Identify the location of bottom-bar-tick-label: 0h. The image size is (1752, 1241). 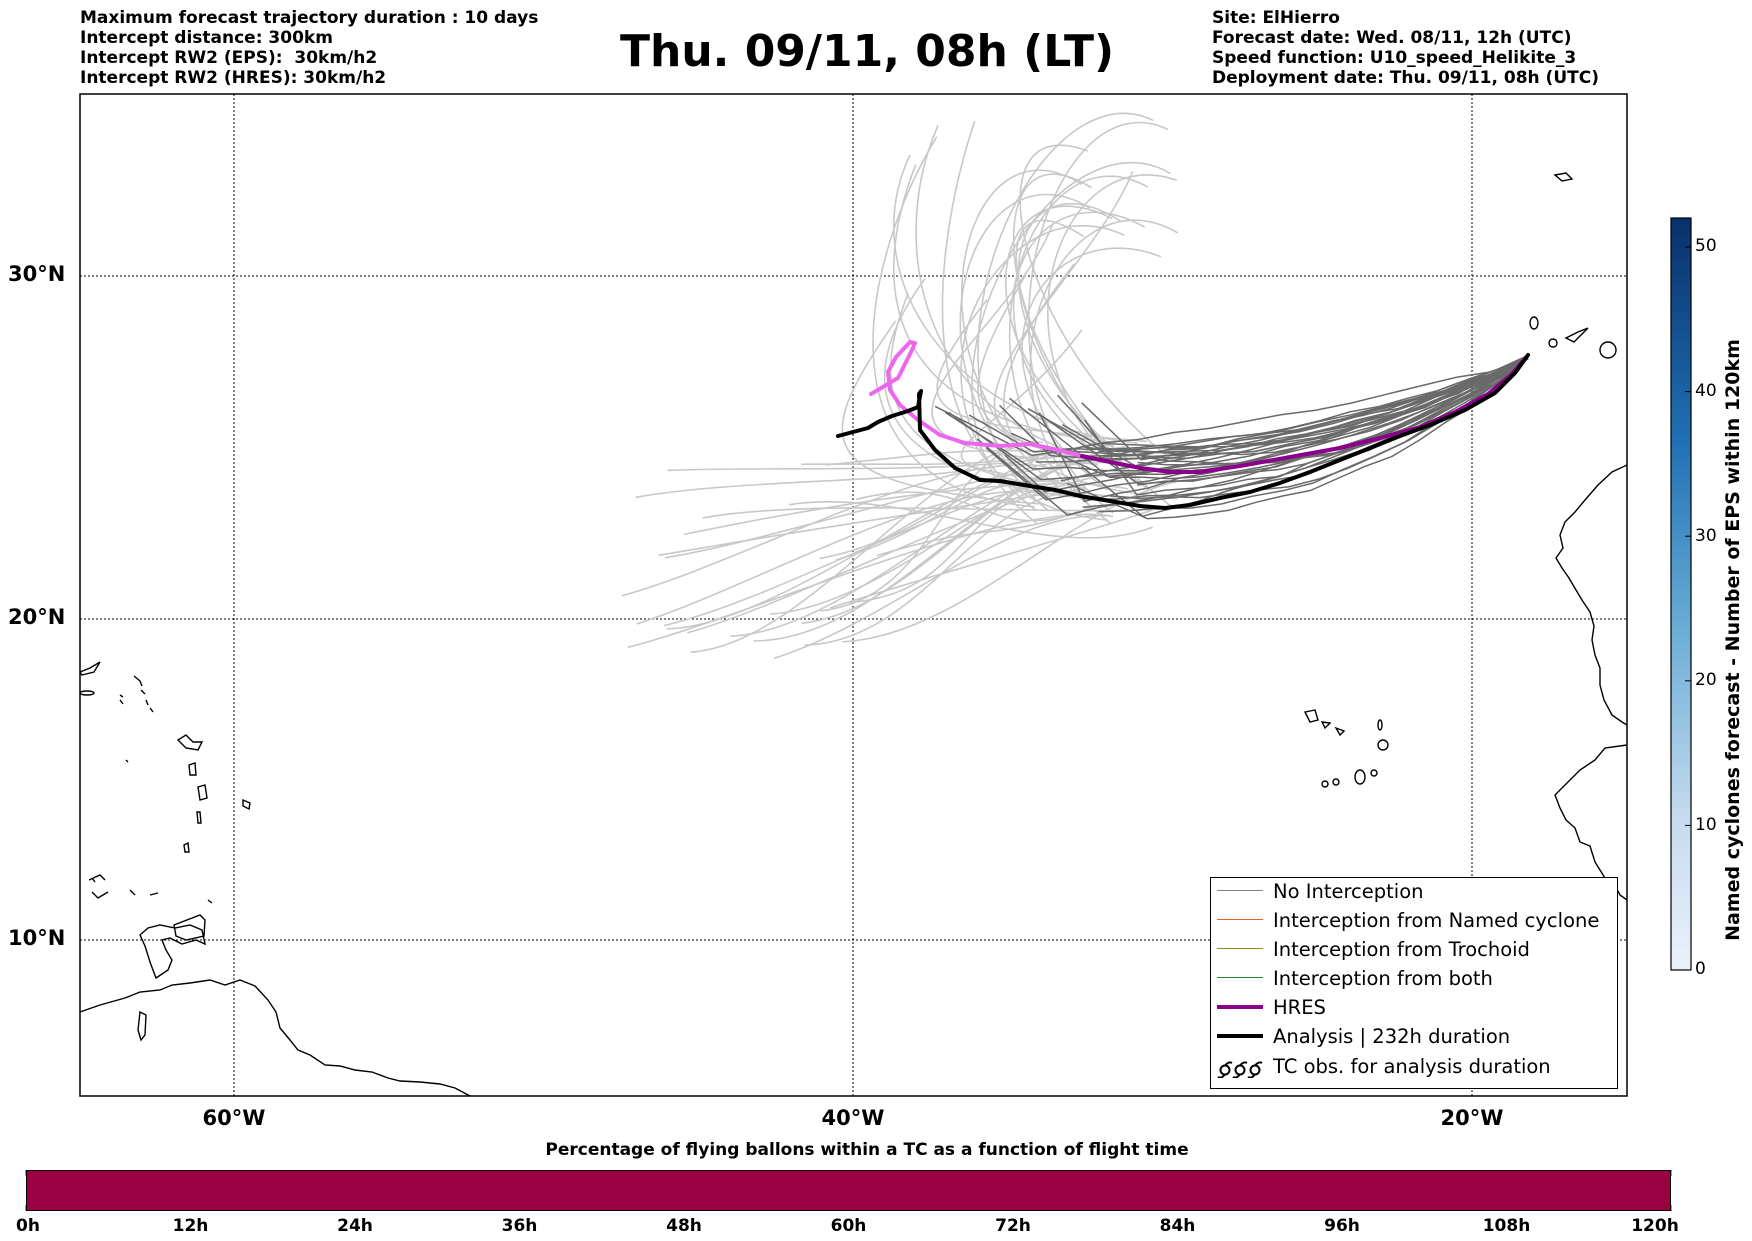
(28, 1226).